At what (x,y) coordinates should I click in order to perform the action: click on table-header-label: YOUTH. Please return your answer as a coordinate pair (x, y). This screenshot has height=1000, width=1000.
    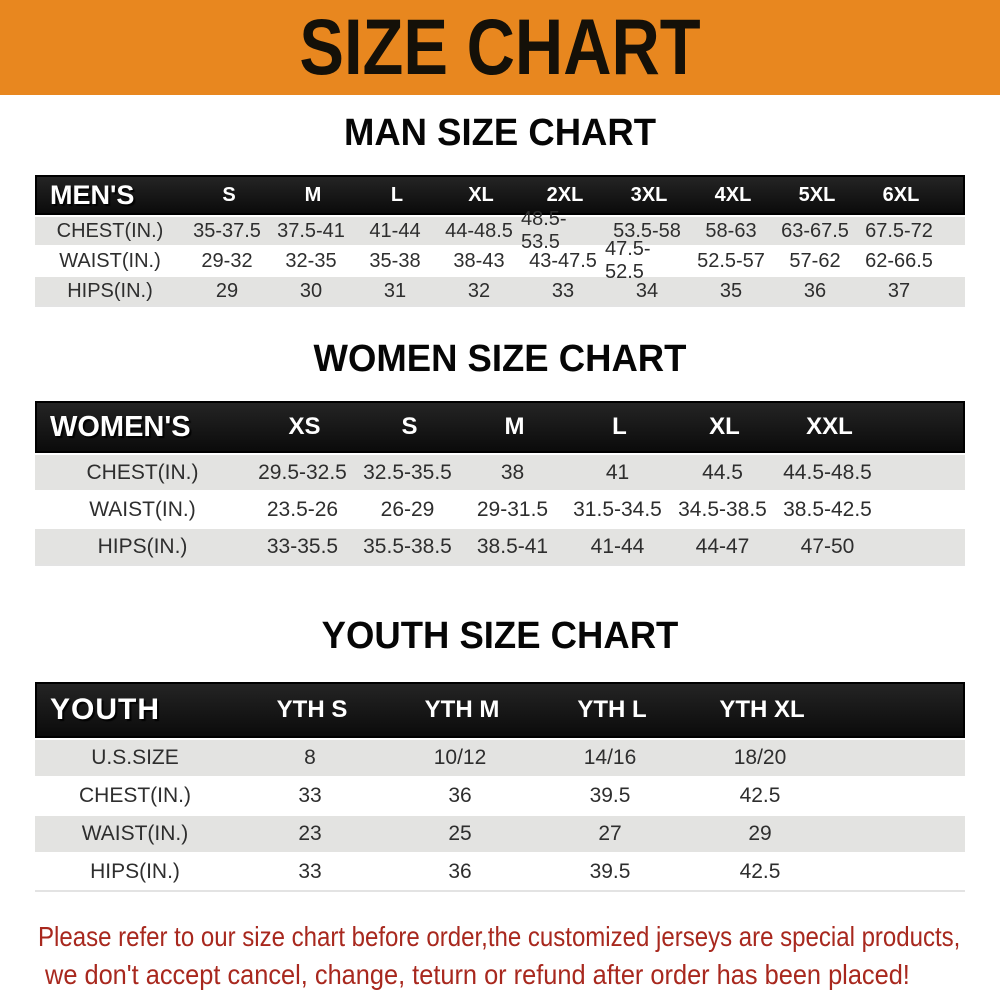
    Looking at the image, I should click on (105, 709).